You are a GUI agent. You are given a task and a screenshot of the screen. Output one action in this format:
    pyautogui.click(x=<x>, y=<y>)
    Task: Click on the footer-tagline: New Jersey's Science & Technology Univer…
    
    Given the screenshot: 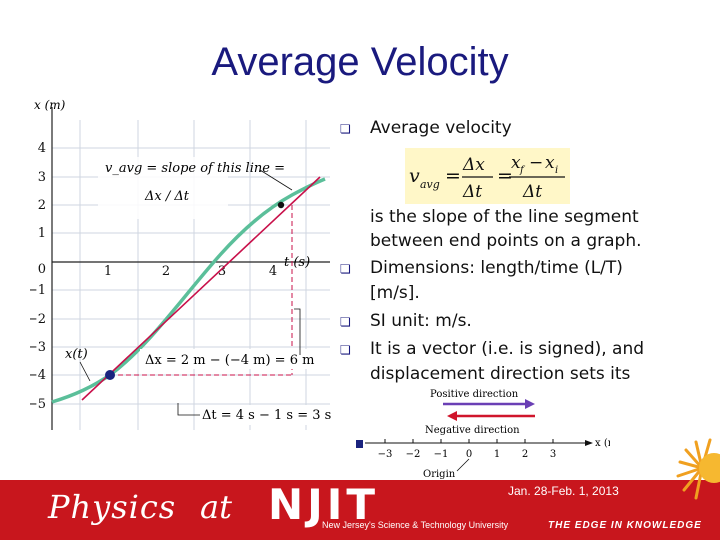 What is the action you would take?
    pyautogui.click(x=415, y=525)
    